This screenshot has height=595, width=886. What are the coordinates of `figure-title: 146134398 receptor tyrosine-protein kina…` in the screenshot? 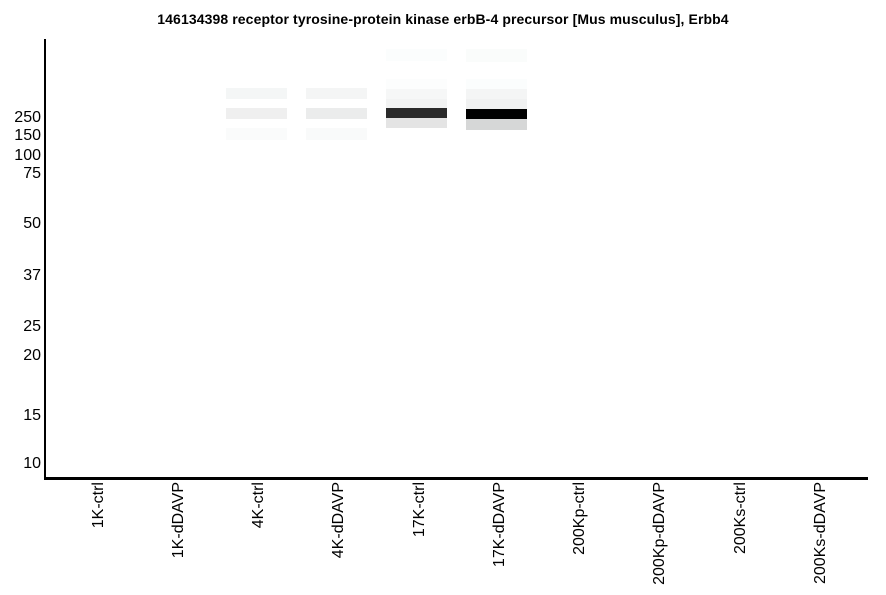 It's located at (443, 19).